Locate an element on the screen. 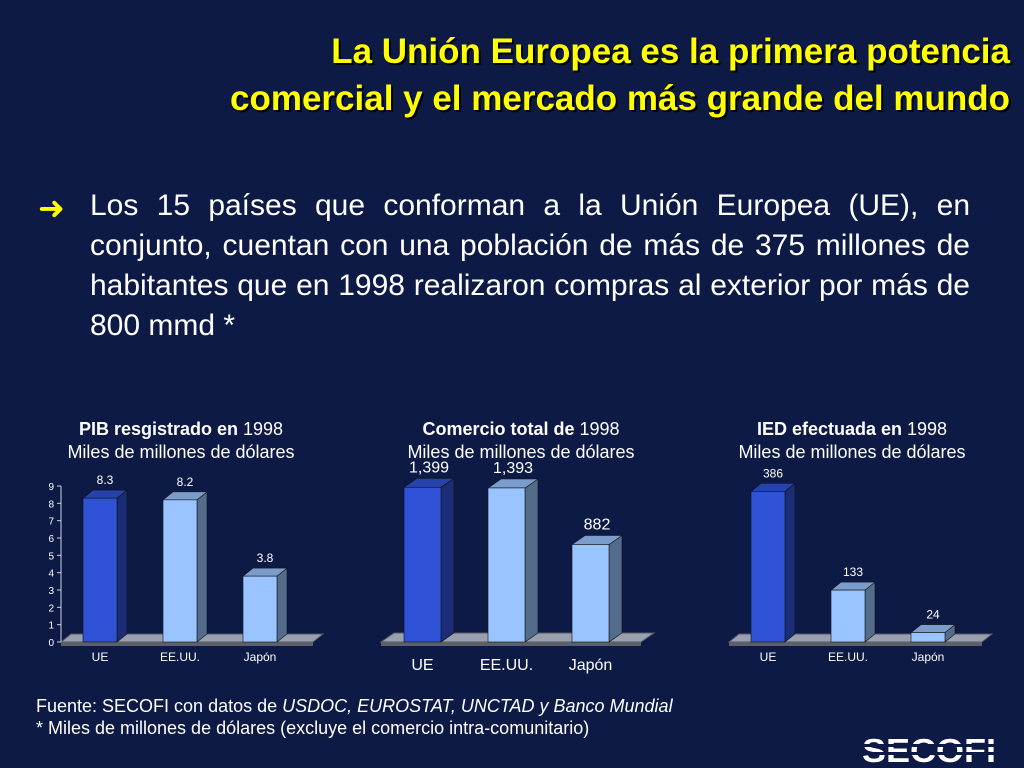 The height and width of the screenshot is (768, 1024). bar-value-label: 1,399 is located at coordinates (429, 467).